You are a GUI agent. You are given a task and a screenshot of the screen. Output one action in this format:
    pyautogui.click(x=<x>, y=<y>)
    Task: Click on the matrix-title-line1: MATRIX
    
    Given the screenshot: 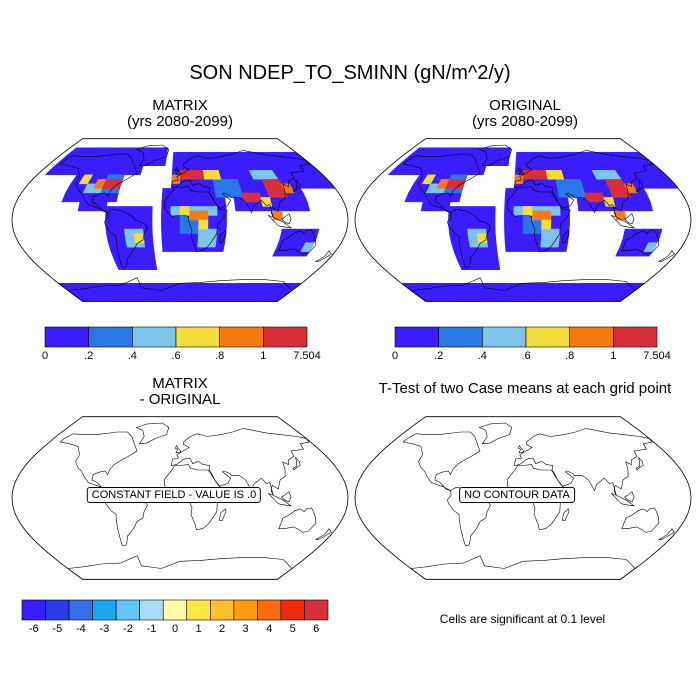 What is the action you would take?
    pyautogui.click(x=180, y=105)
    